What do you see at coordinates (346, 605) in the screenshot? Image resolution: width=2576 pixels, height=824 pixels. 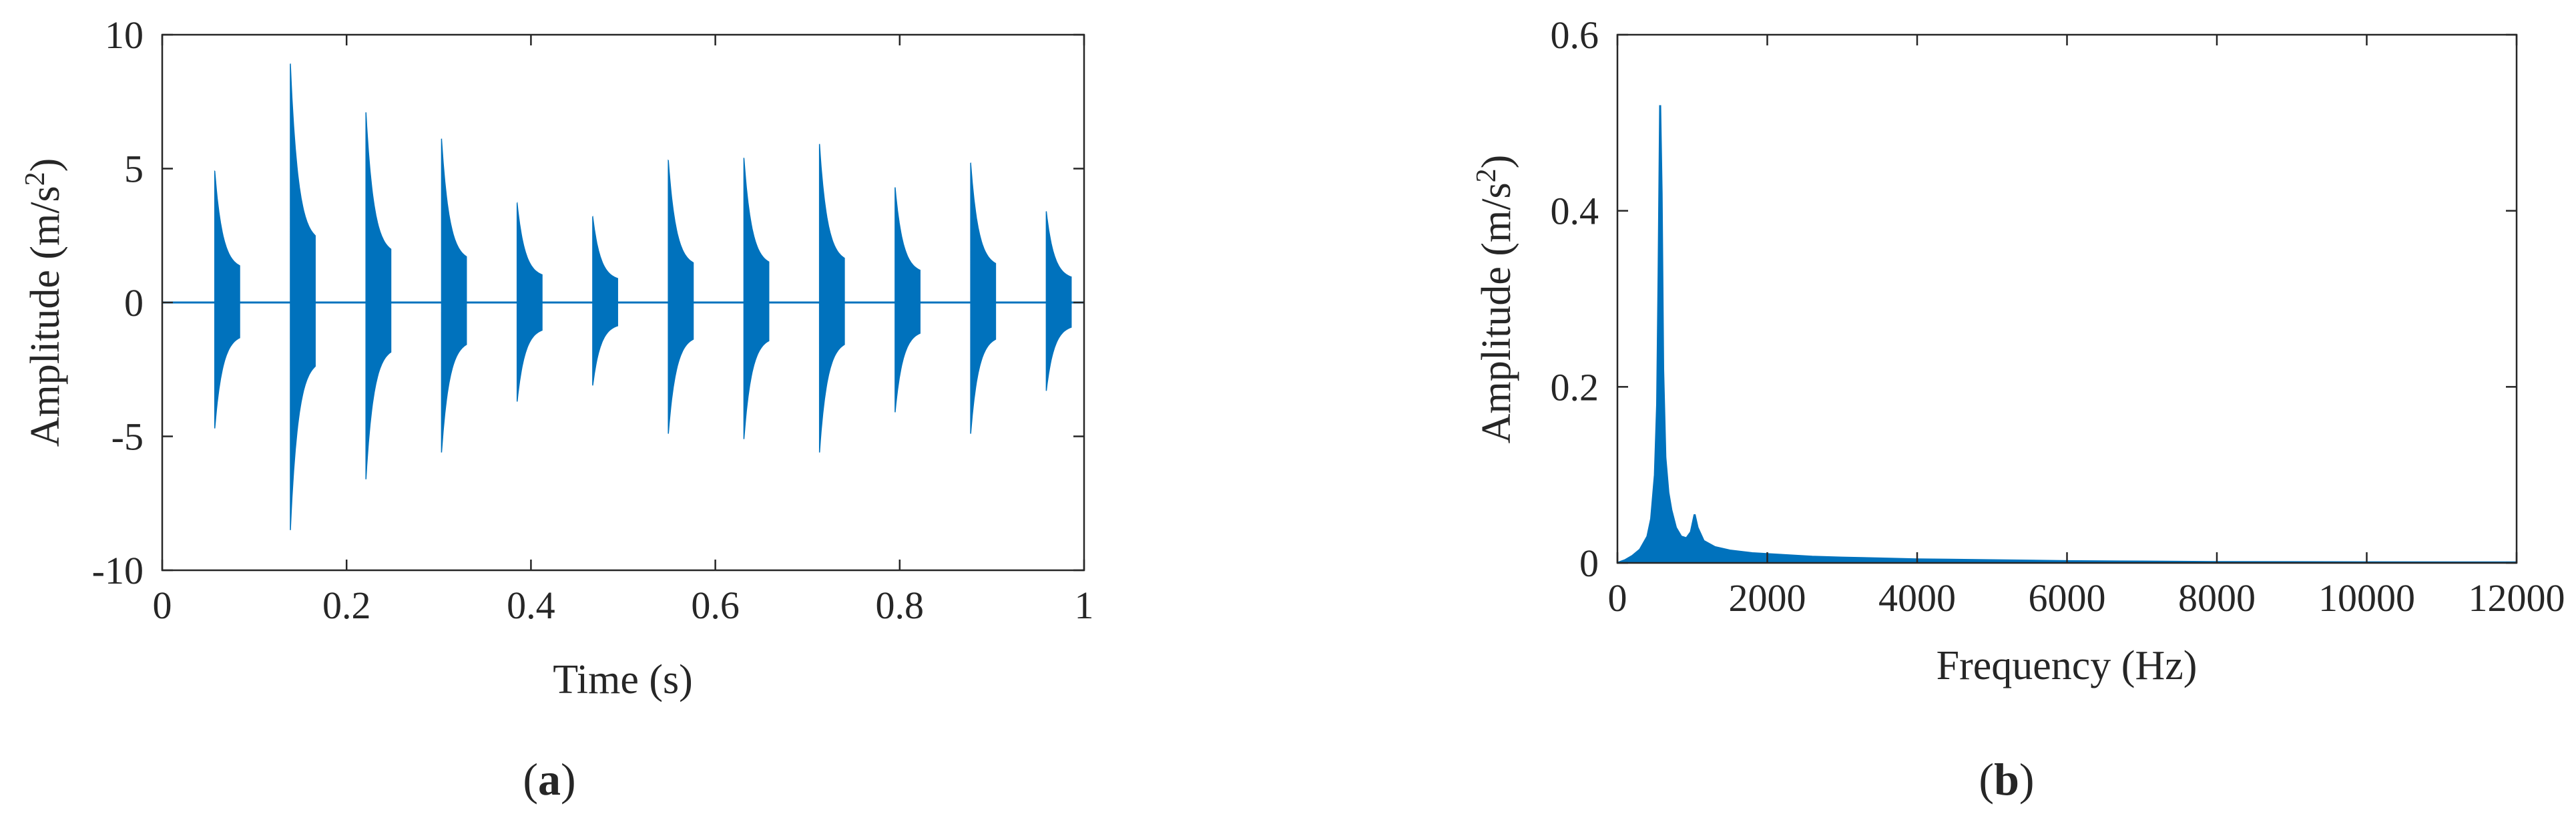 I see `panel-a-x-tick-label: 0.2` at bounding box center [346, 605].